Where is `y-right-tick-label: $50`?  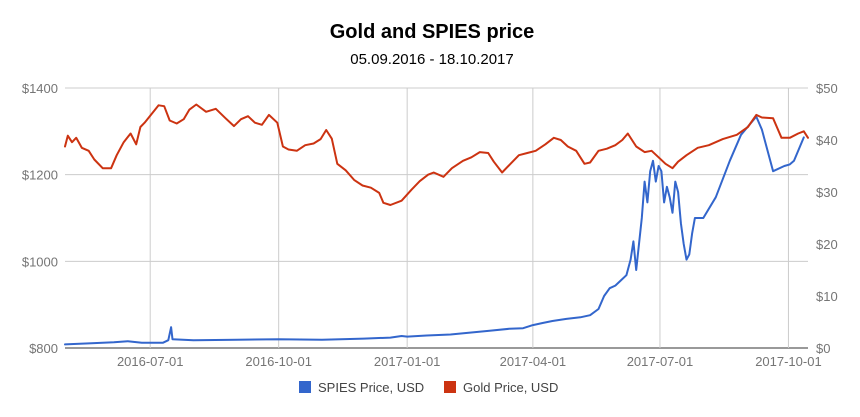 y-right-tick-label: $50 is located at coordinates (827, 88).